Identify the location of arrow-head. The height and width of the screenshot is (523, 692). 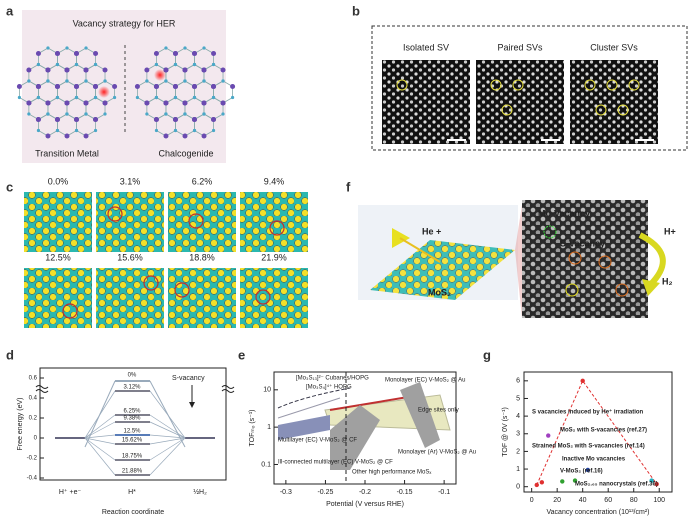
(651, 287).